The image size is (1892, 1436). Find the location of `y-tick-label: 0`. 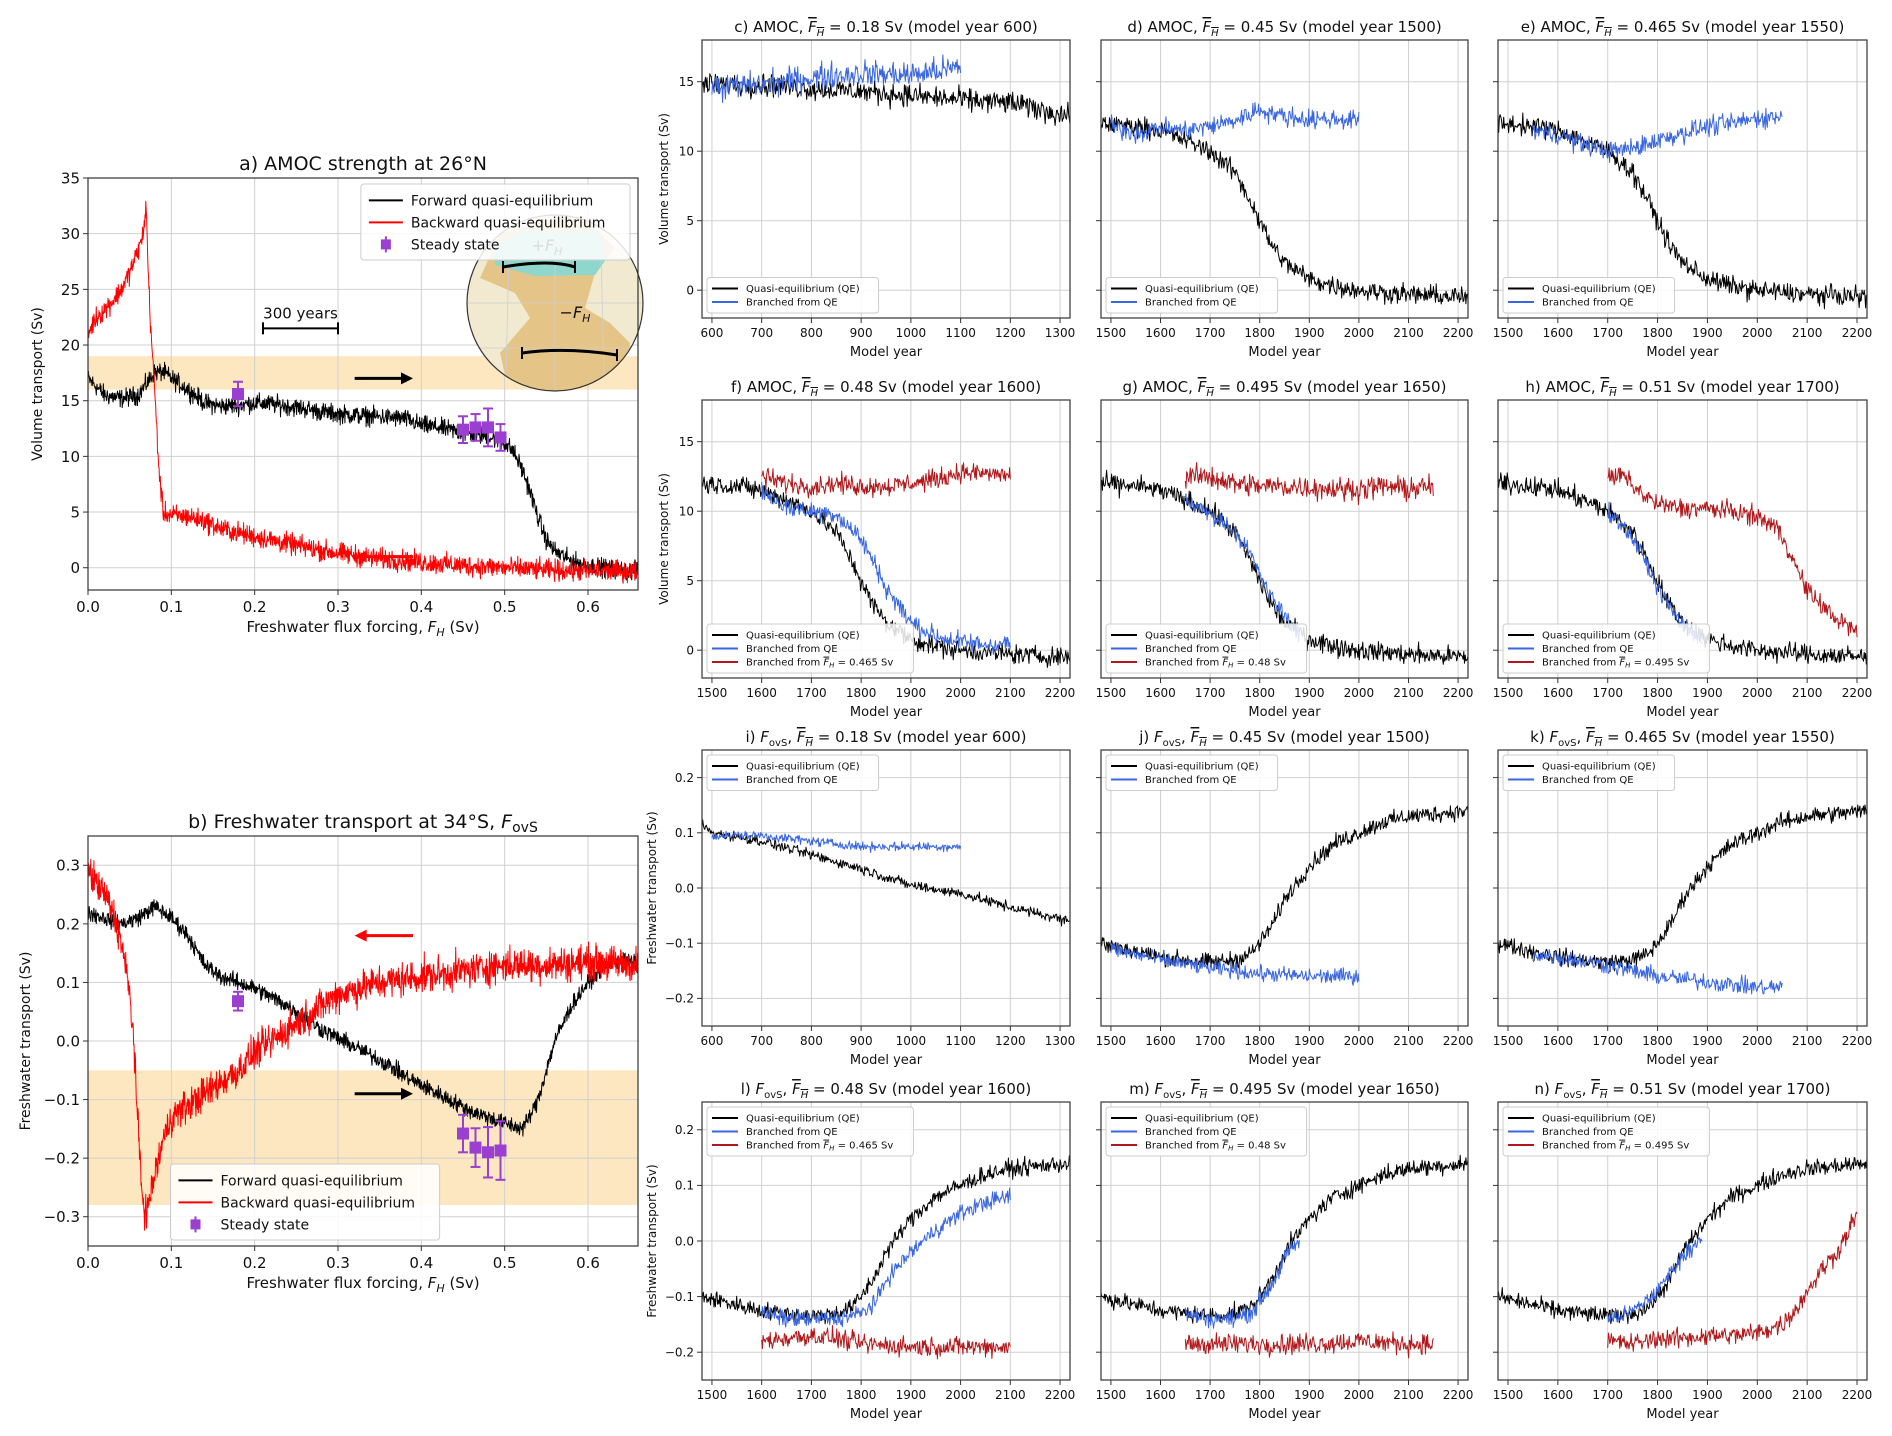

y-tick-label: 0 is located at coordinates (690, 651).